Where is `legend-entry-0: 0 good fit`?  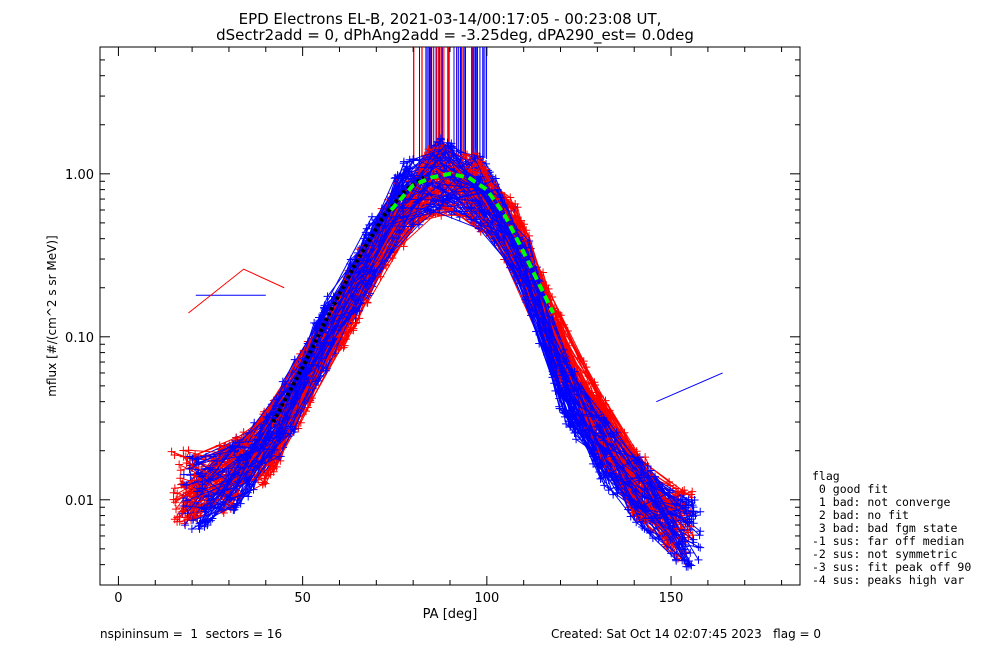 legend-entry-0: 0 good fit is located at coordinates (850, 489).